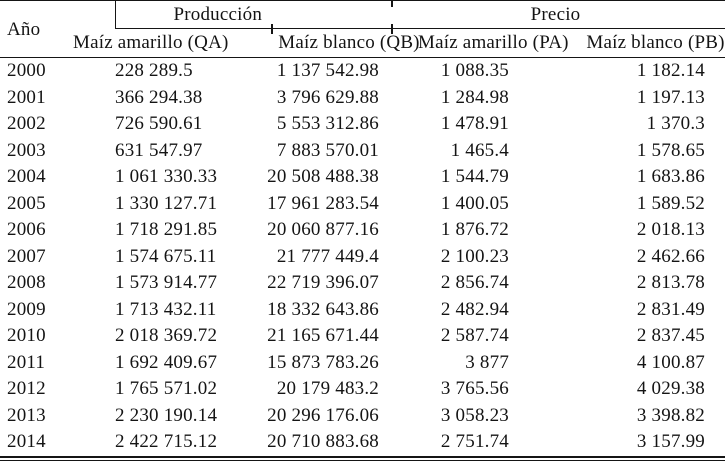 The height and width of the screenshot is (465, 725). I want to click on pb-value-cell: 2 813.78, so click(671, 282).